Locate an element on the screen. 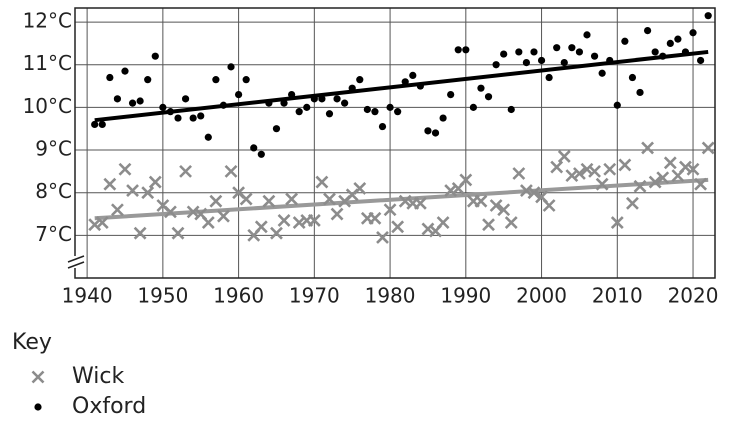 The image size is (750, 426). legend-marker is located at coordinates (38, 377).